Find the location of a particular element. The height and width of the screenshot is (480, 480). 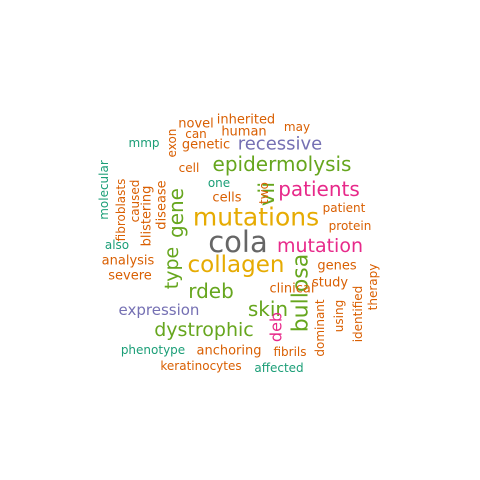

word-dominant: dominant is located at coordinates (320, 328).